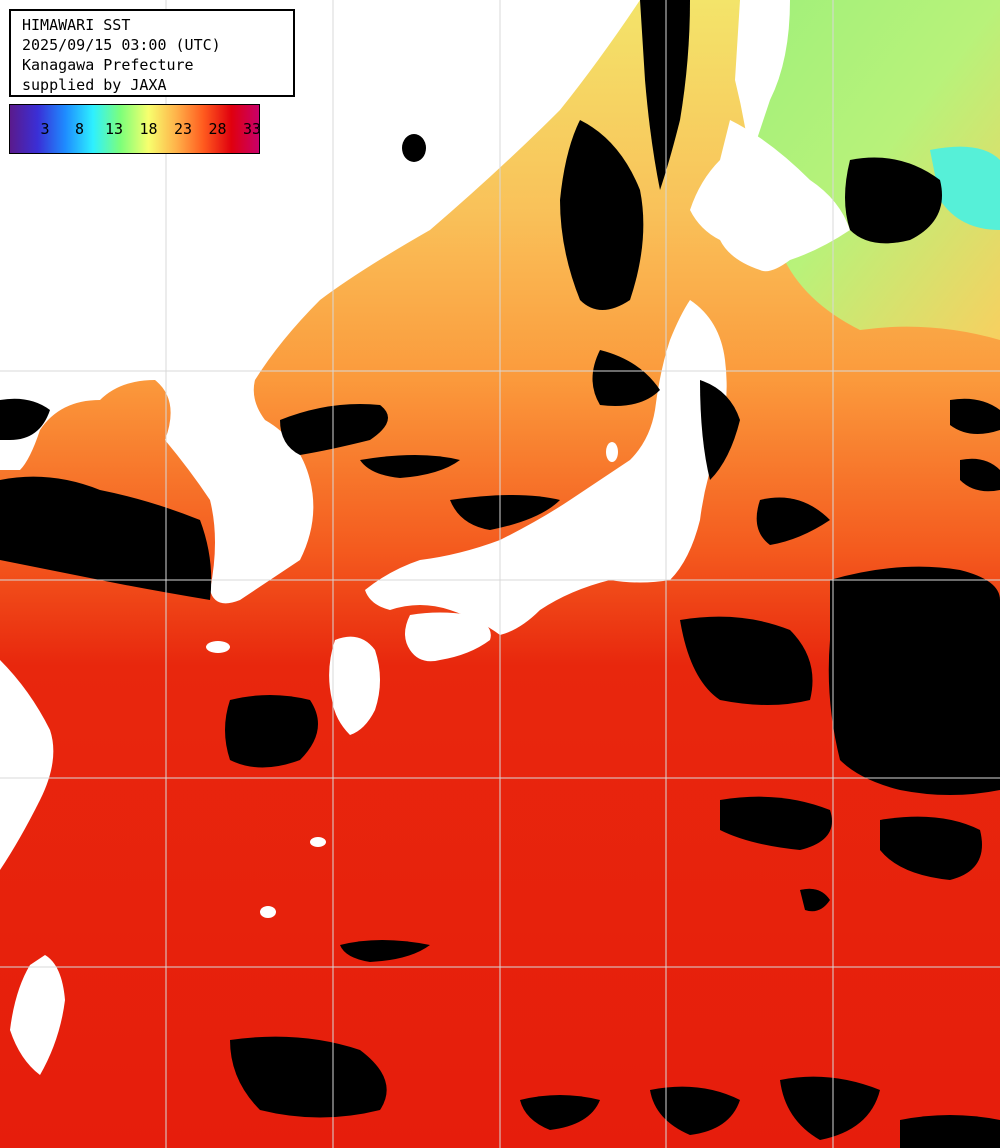  I want to click on colorbar-tick: 33, so click(252, 129).